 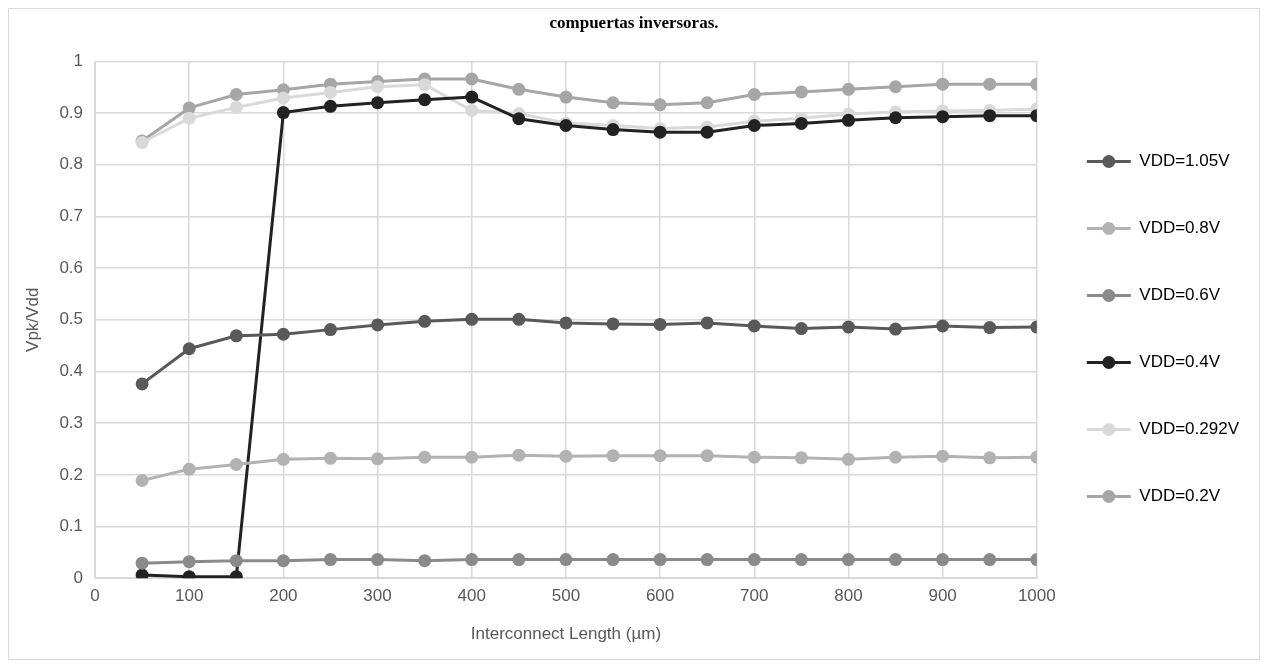 What do you see at coordinates (71, 371) in the screenshot?
I see `y-tick-label: 0.4` at bounding box center [71, 371].